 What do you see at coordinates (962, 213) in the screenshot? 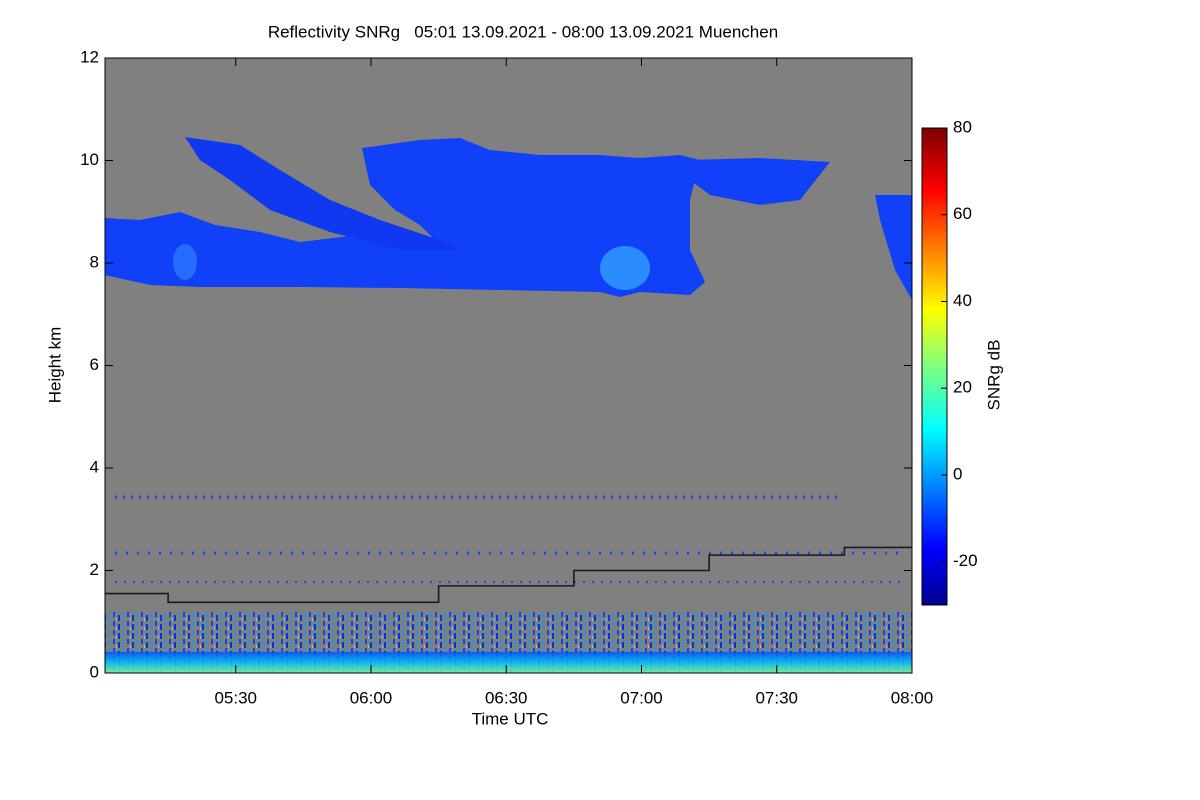
I see `colorbar-tick-label: 60` at bounding box center [962, 213].